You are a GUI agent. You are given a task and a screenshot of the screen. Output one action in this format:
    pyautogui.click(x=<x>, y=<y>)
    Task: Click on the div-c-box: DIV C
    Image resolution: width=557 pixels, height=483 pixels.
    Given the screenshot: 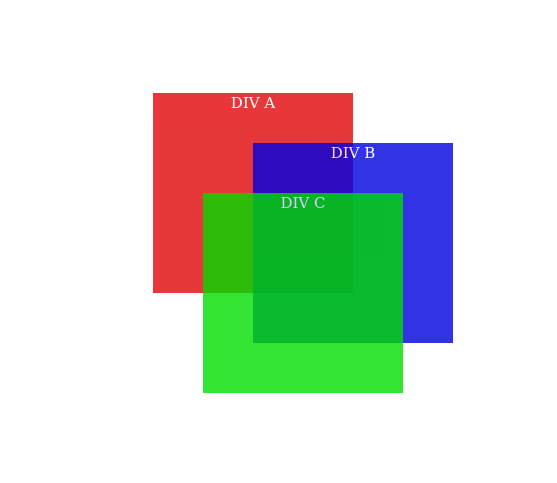 What is the action you would take?
    pyautogui.click(x=303, y=293)
    